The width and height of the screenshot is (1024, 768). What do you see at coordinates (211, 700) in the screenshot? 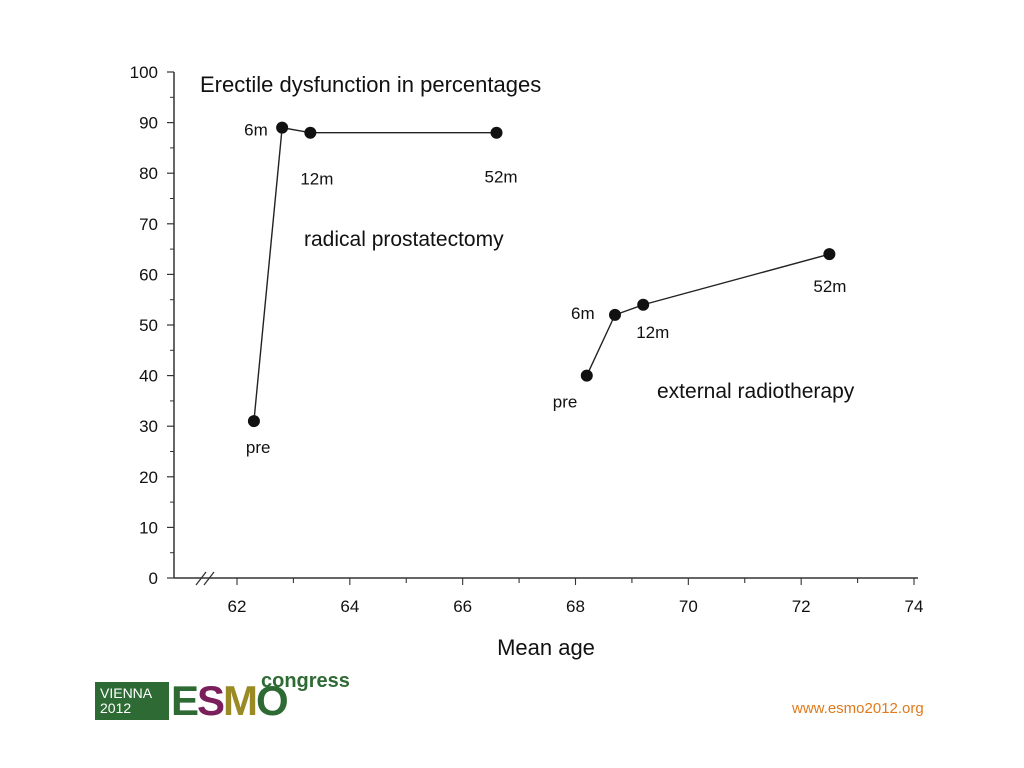
I see `logo-letter-s: S` at bounding box center [211, 700].